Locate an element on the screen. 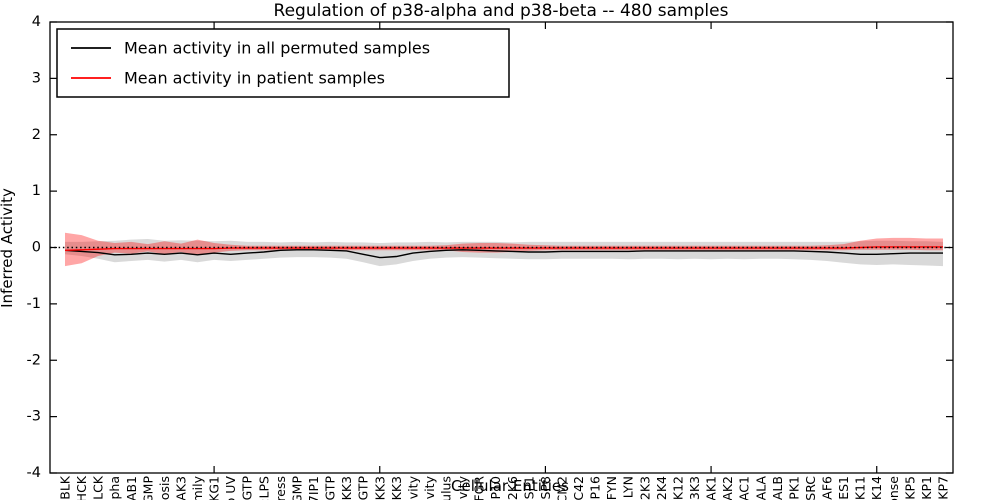 The image size is (1000, 500). patient-mean-line is located at coordinates (503, 248).